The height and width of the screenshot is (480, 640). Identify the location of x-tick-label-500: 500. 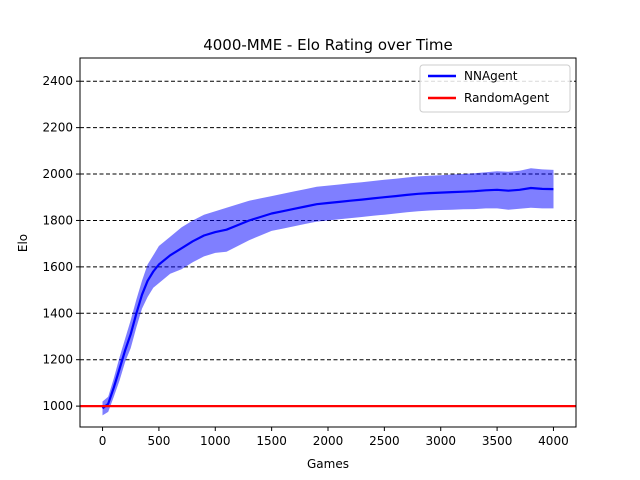
(158, 441).